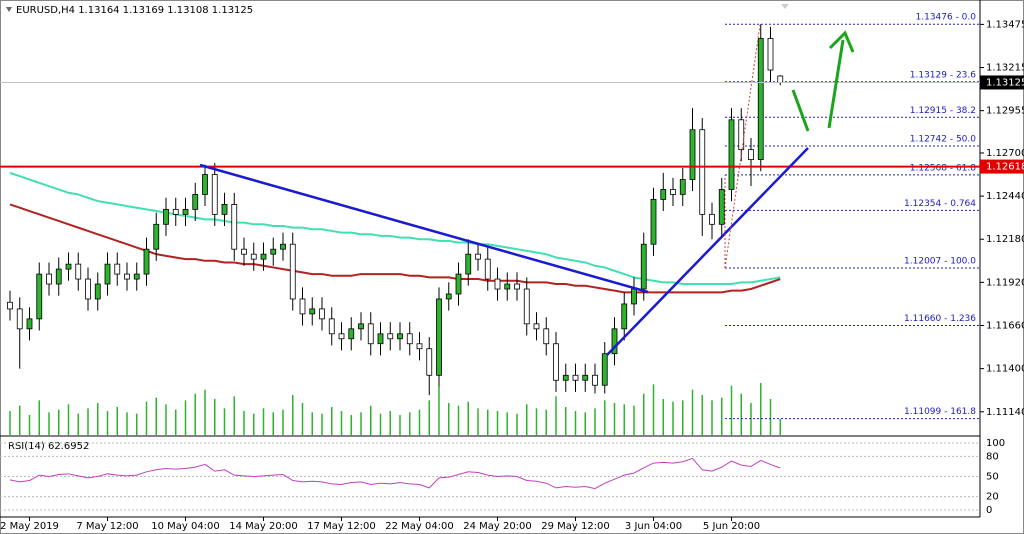 The image size is (1024, 534). I want to click on downtrend-line, so click(424, 228).